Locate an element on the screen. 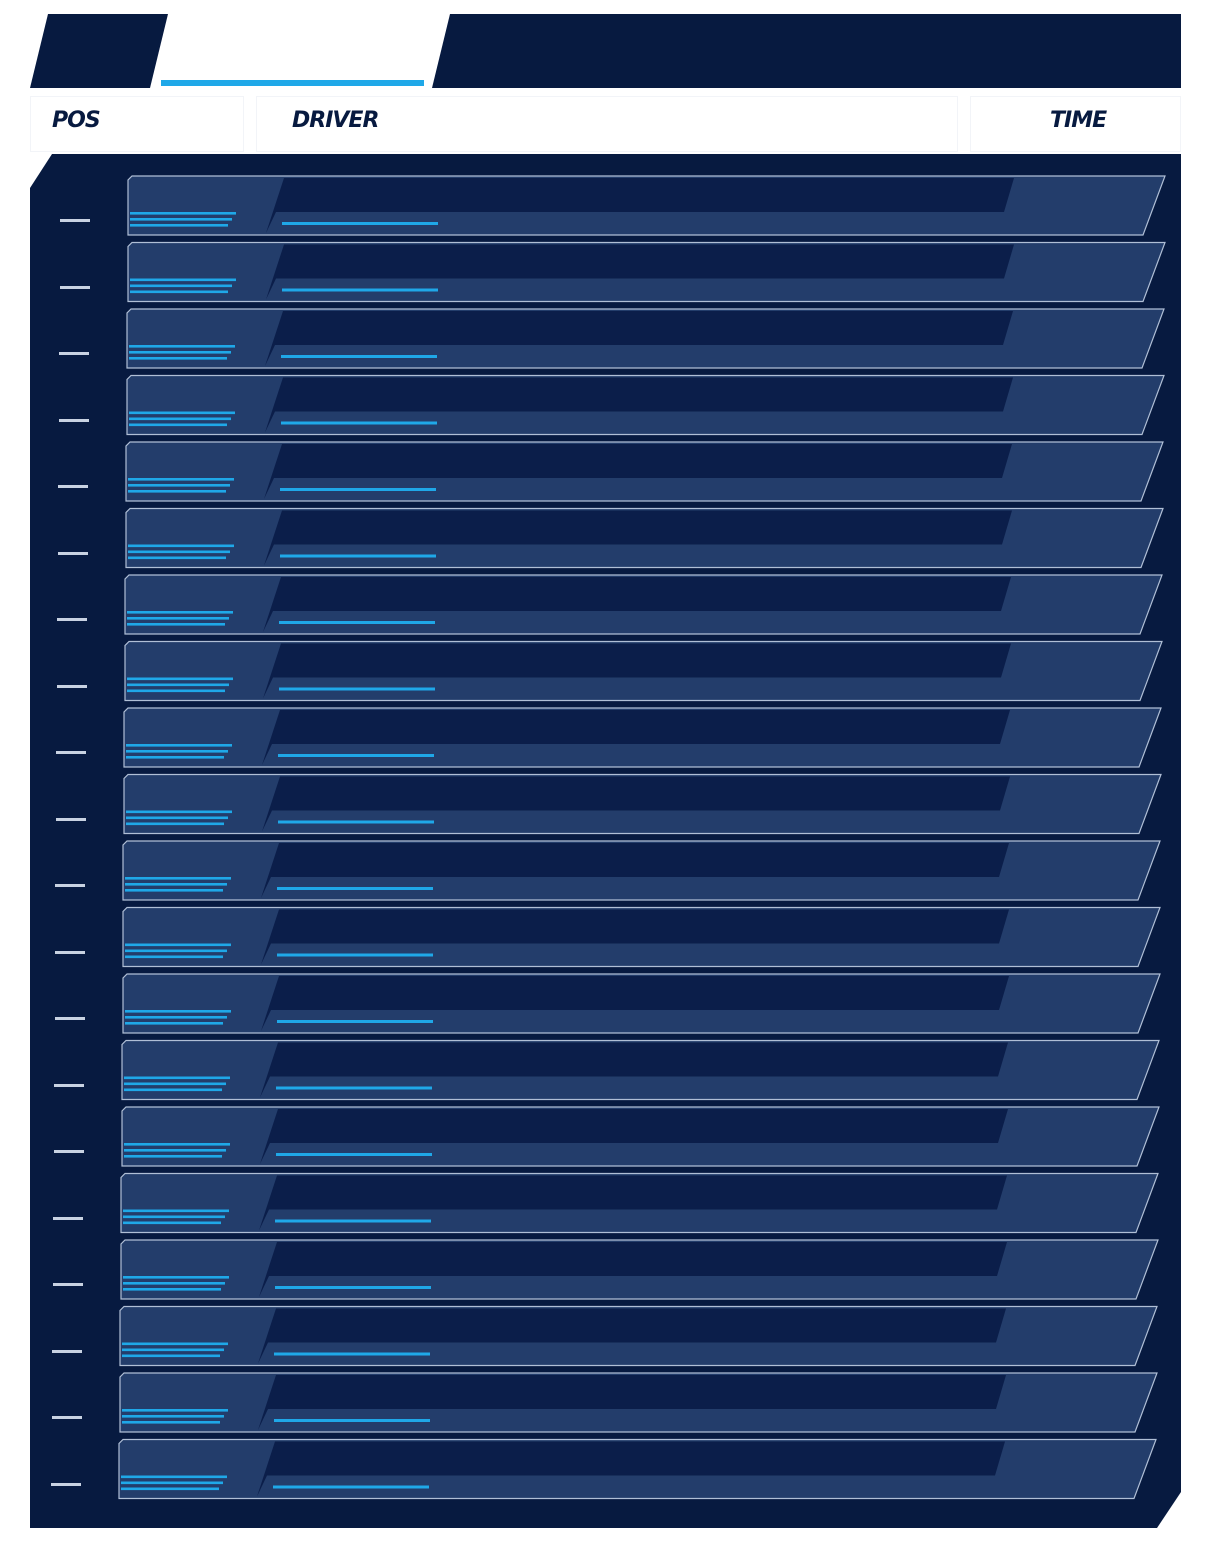 The width and height of the screenshot is (1214, 1543). header-pos-cell: POS is located at coordinates (137, 124).